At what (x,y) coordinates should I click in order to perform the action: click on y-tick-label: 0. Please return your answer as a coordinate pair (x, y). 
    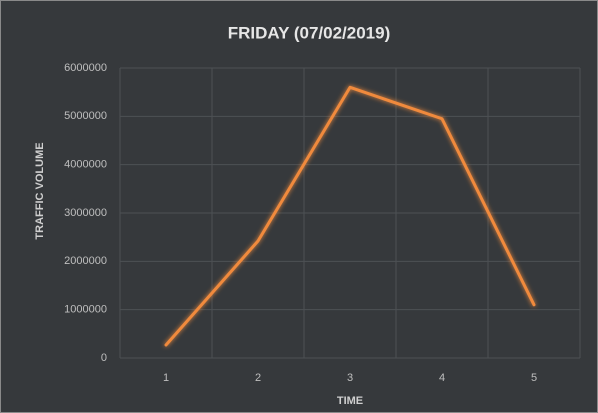
    Looking at the image, I should click on (104, 358).